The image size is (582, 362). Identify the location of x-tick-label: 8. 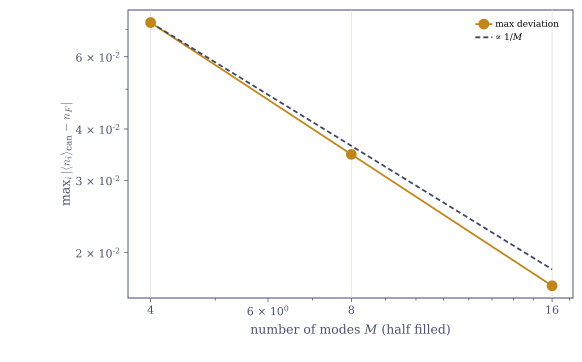
(351, 310).